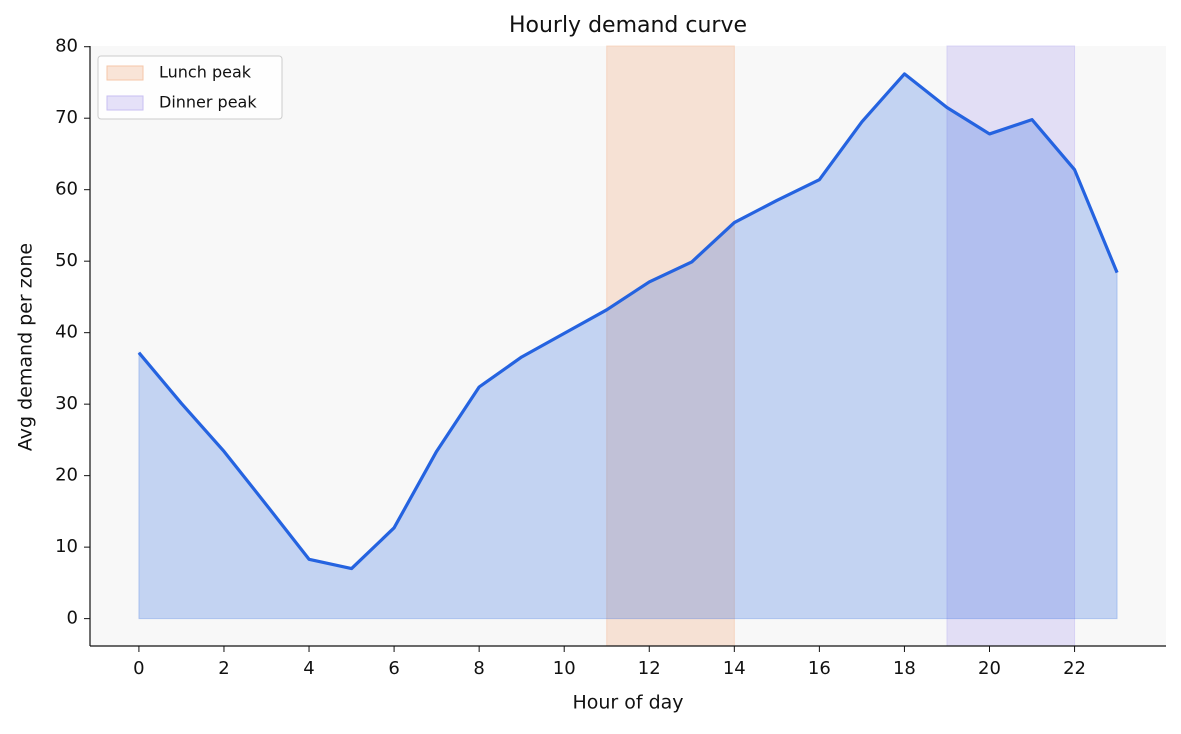 This screenshot has height=734, width=1181. What do you see at coordinates (190, 87) in the screenshot?
I see `legend-box` at bounding box center [190, 87].